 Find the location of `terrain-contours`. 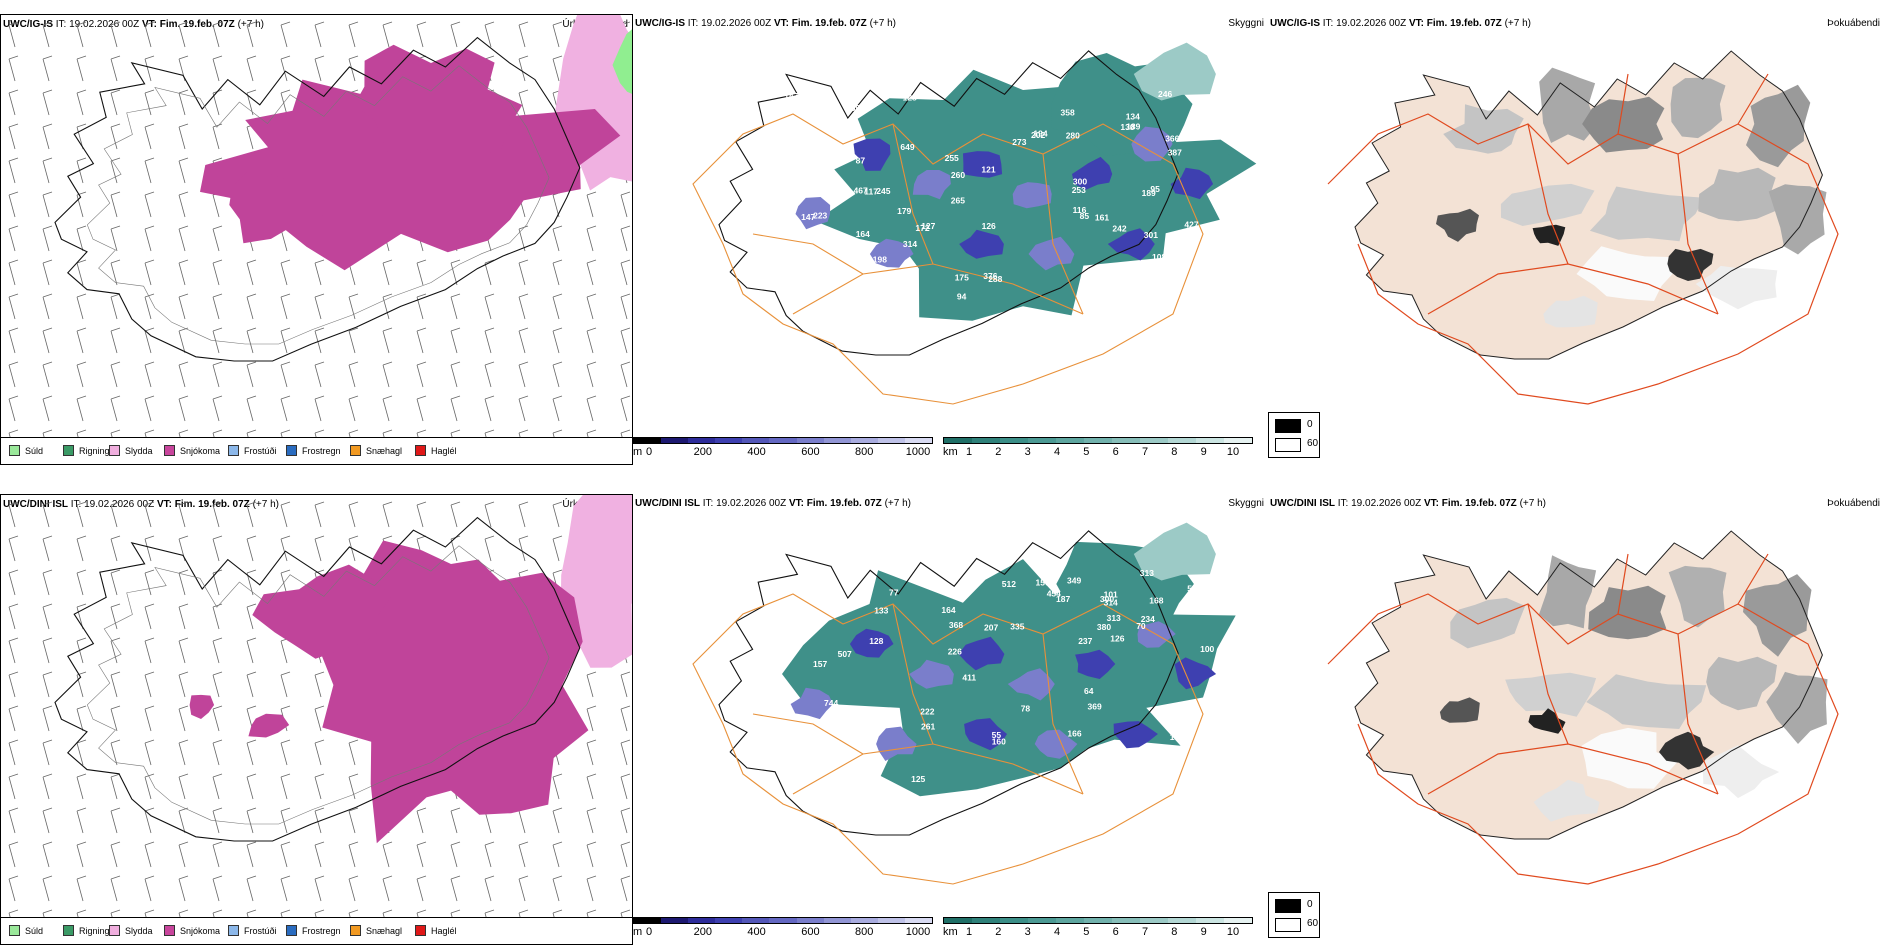

terrain-contours is located at coordinates (318, 205).